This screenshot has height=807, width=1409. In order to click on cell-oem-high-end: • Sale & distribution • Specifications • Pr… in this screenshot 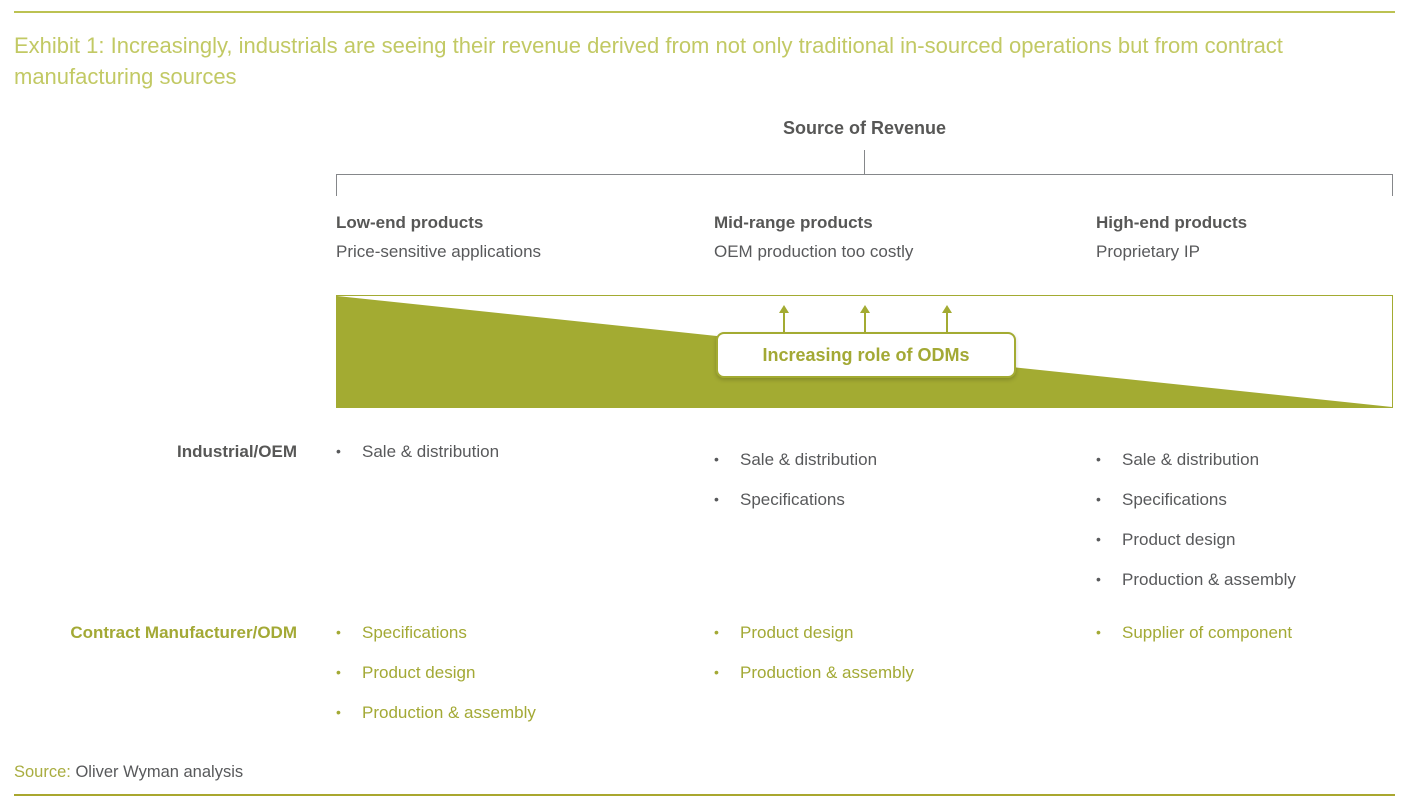, I will do `click(1246, 528)`.